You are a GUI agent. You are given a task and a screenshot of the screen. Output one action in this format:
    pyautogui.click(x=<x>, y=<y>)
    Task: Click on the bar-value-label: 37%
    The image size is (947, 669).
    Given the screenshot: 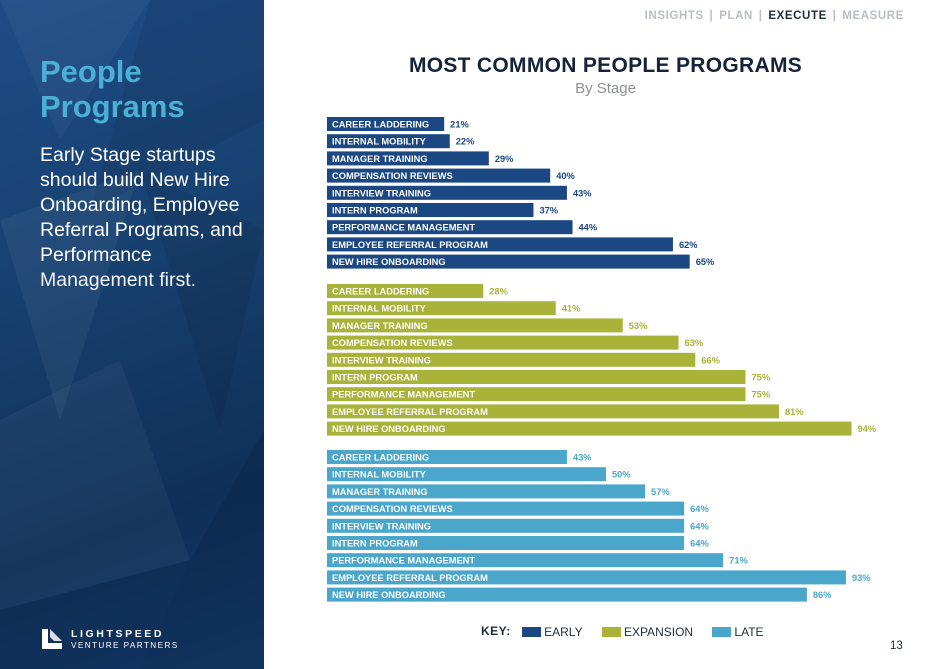 What is the action you would take?
    pyautogui.click(x=548, y=211)
    